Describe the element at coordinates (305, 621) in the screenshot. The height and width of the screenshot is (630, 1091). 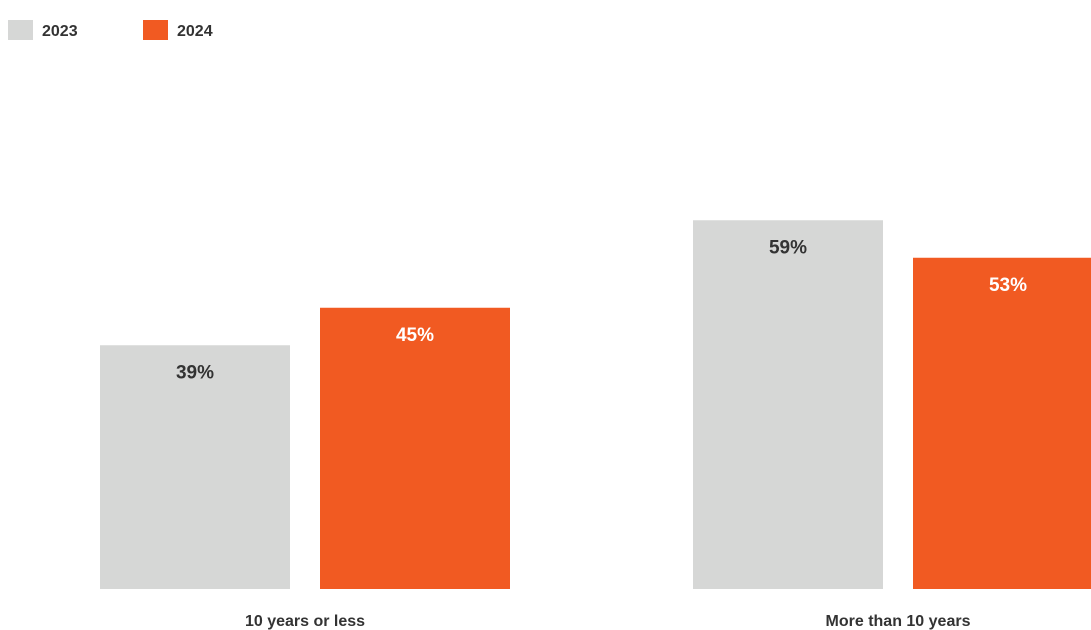
I see `category-label-10-years-or-less: 10 years or less` at that location.